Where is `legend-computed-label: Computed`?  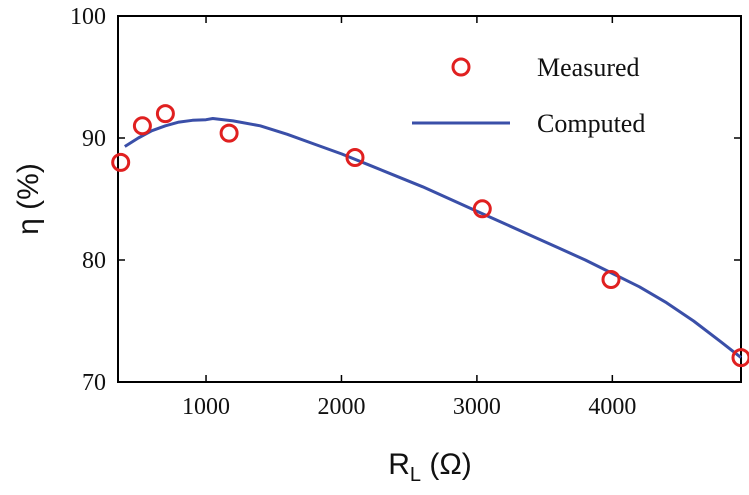
legend-computed-label: Computed is located at coordinates (591, 123).